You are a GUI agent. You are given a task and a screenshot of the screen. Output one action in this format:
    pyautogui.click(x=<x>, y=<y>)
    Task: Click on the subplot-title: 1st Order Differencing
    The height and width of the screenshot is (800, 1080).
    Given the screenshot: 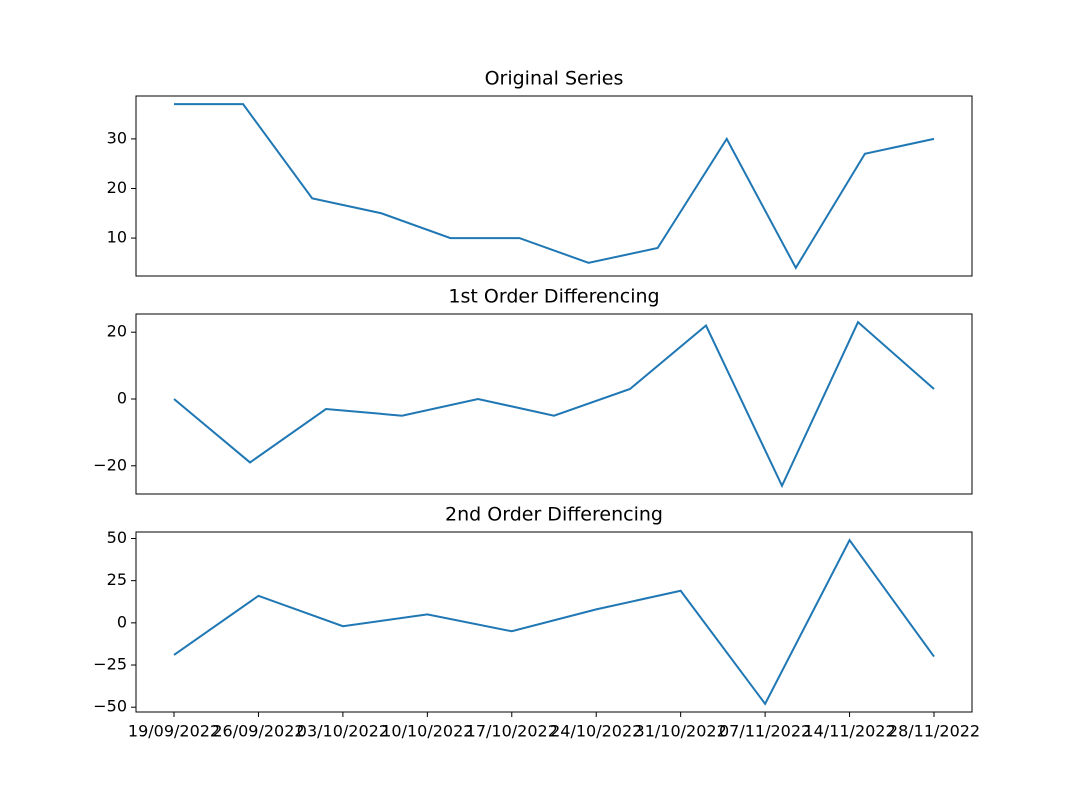 What is the action you would take?
    pyautogui.click(x=553, y=297)
    